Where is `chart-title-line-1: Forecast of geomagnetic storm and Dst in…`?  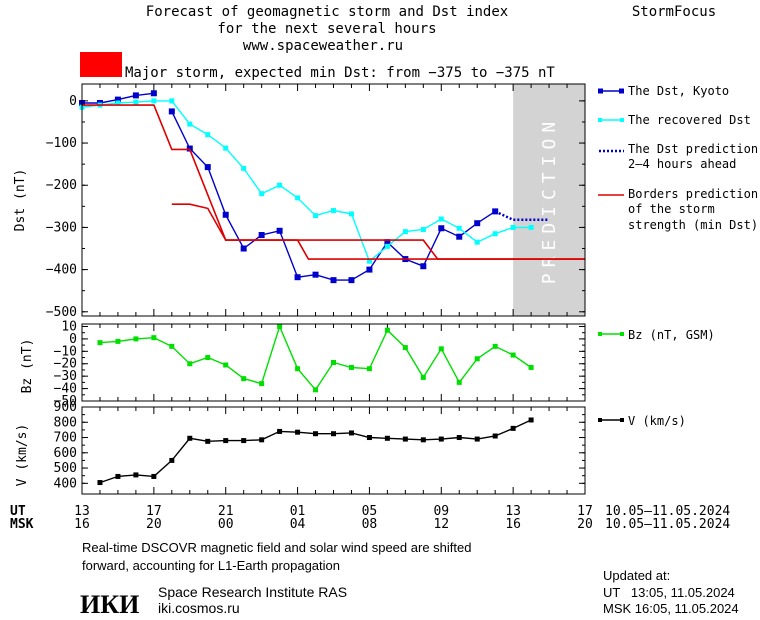
chart-title-line-1: Forecast of geomagnetic storm and Dst in… is located at coordinates (327, 12).